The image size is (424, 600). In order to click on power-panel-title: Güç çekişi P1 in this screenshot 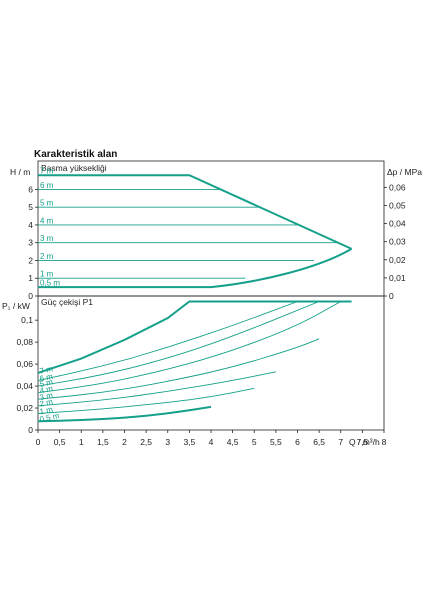, I will do `click(67, 302)`.